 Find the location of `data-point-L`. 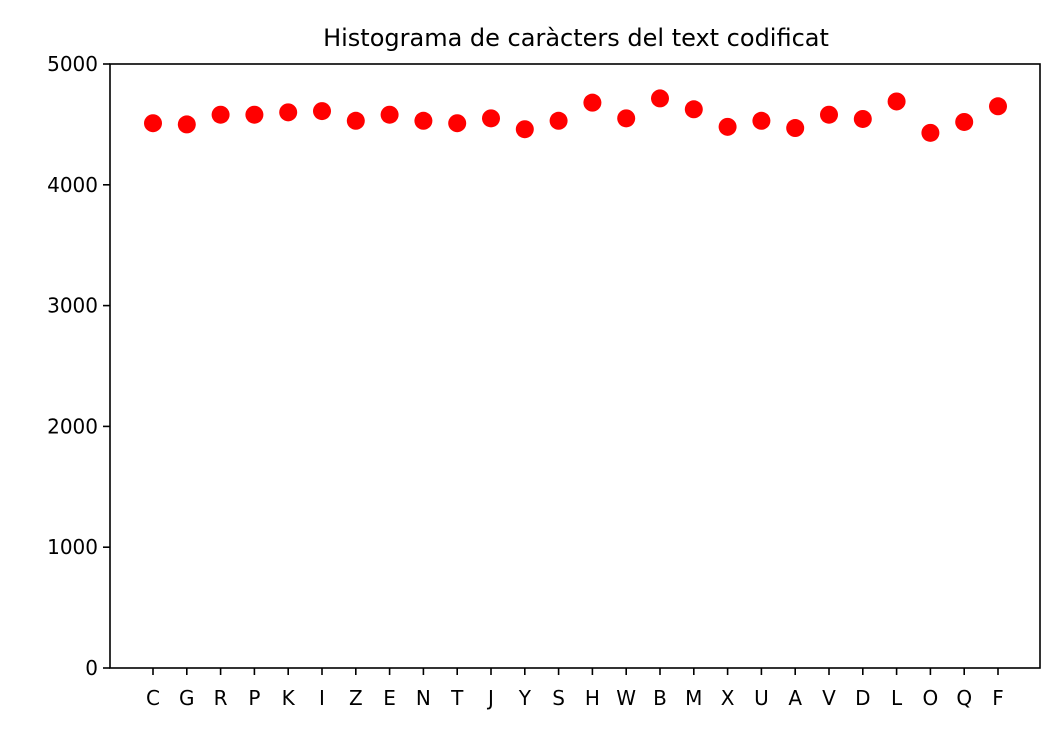

data-point-L is located at coordinates (896, 101).